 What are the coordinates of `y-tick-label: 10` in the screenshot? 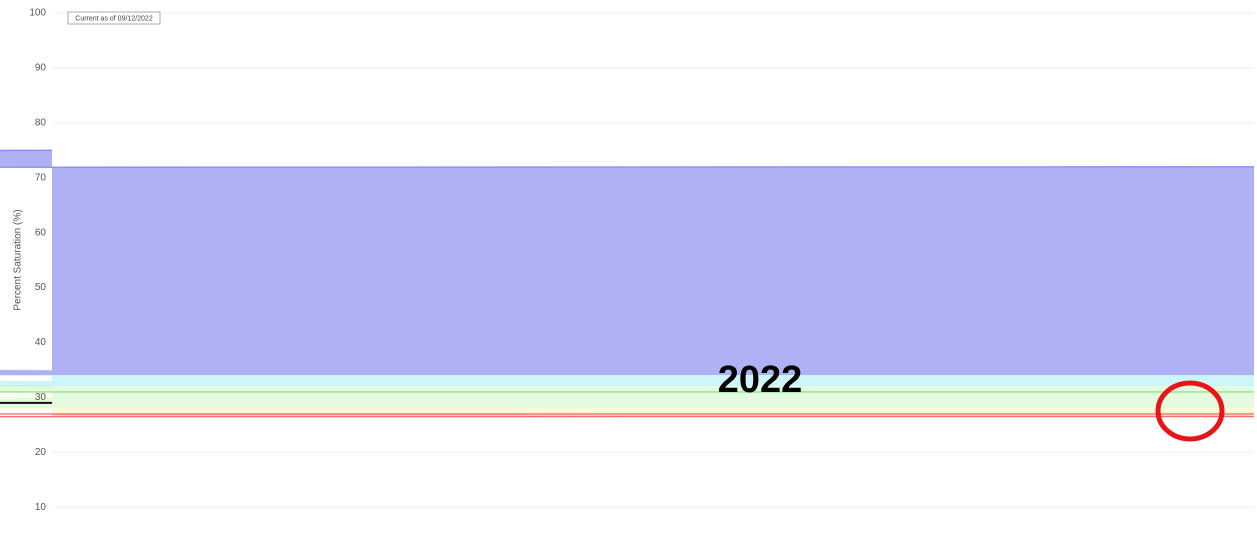 It's located at (41, 507).